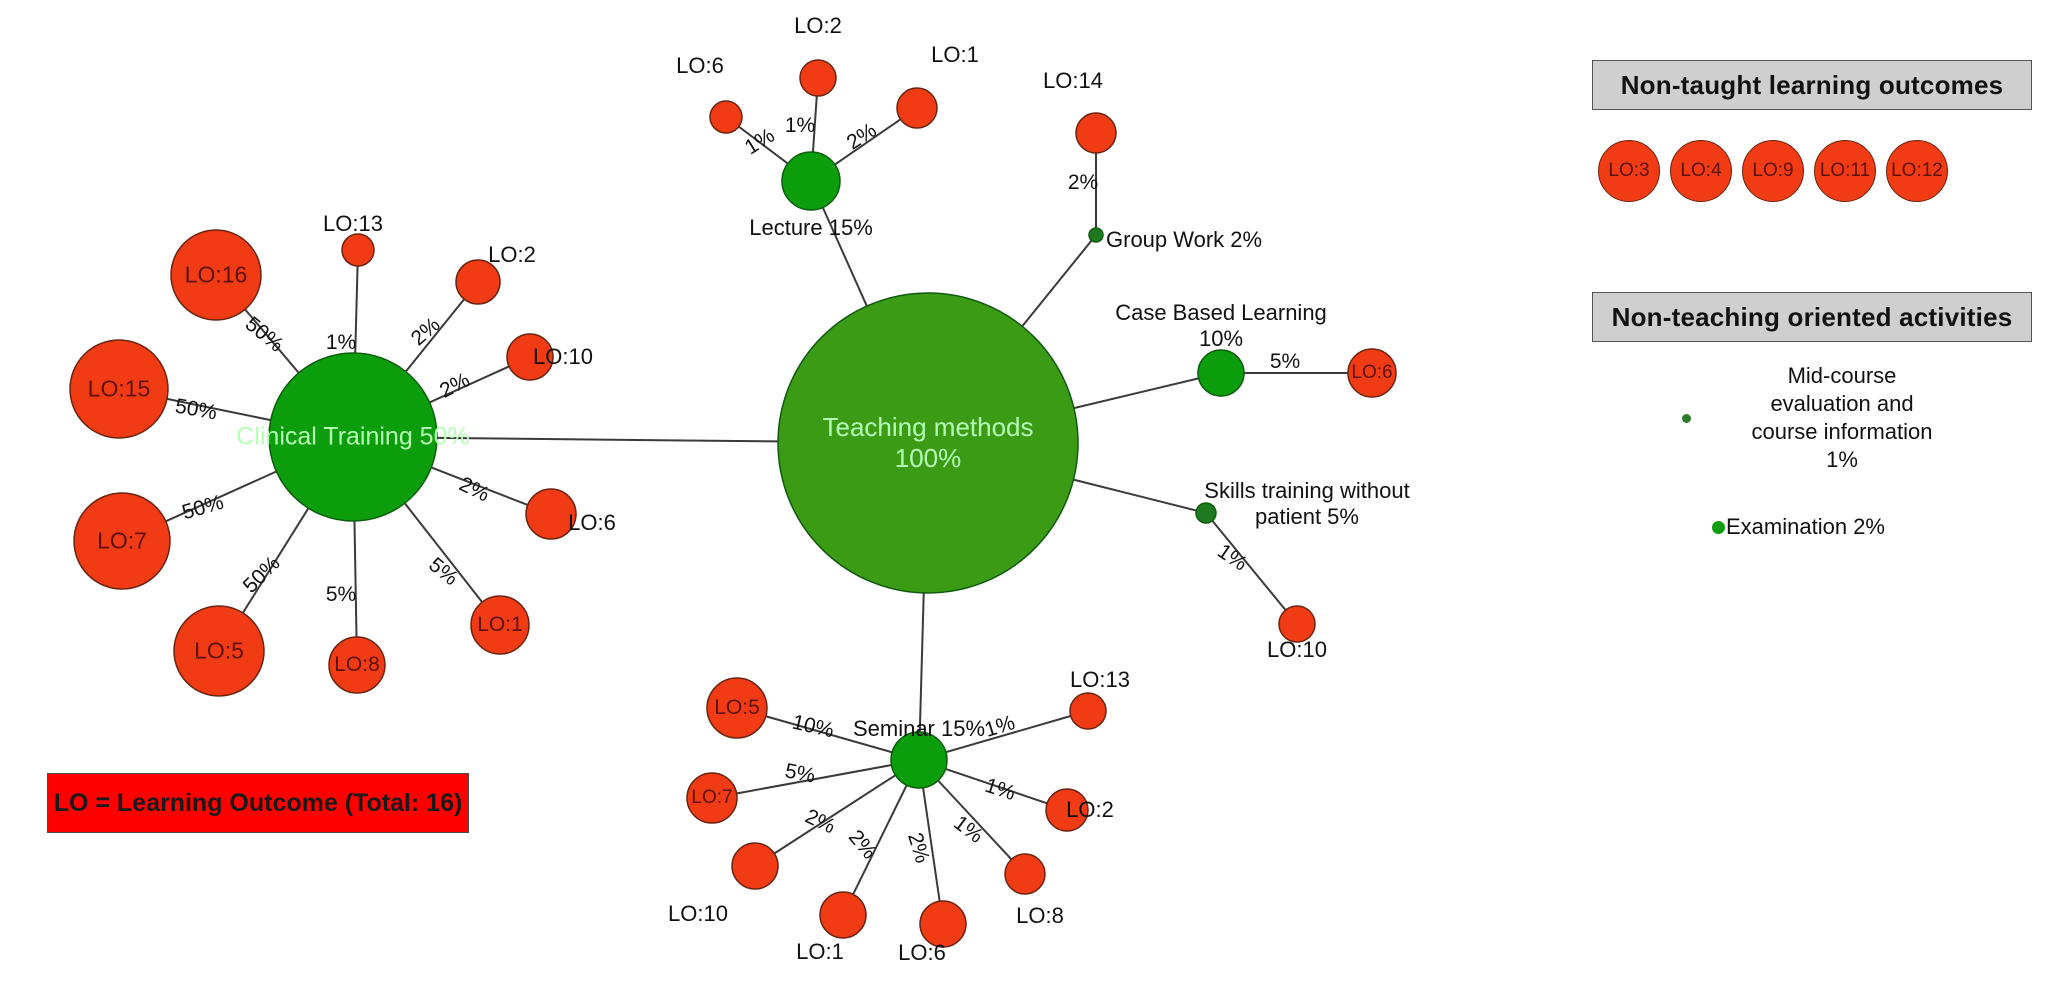 The image size is (2059, 1001). I want to click on node-lo2-clinical-training-2-label: LO:2, so click(512, 254).